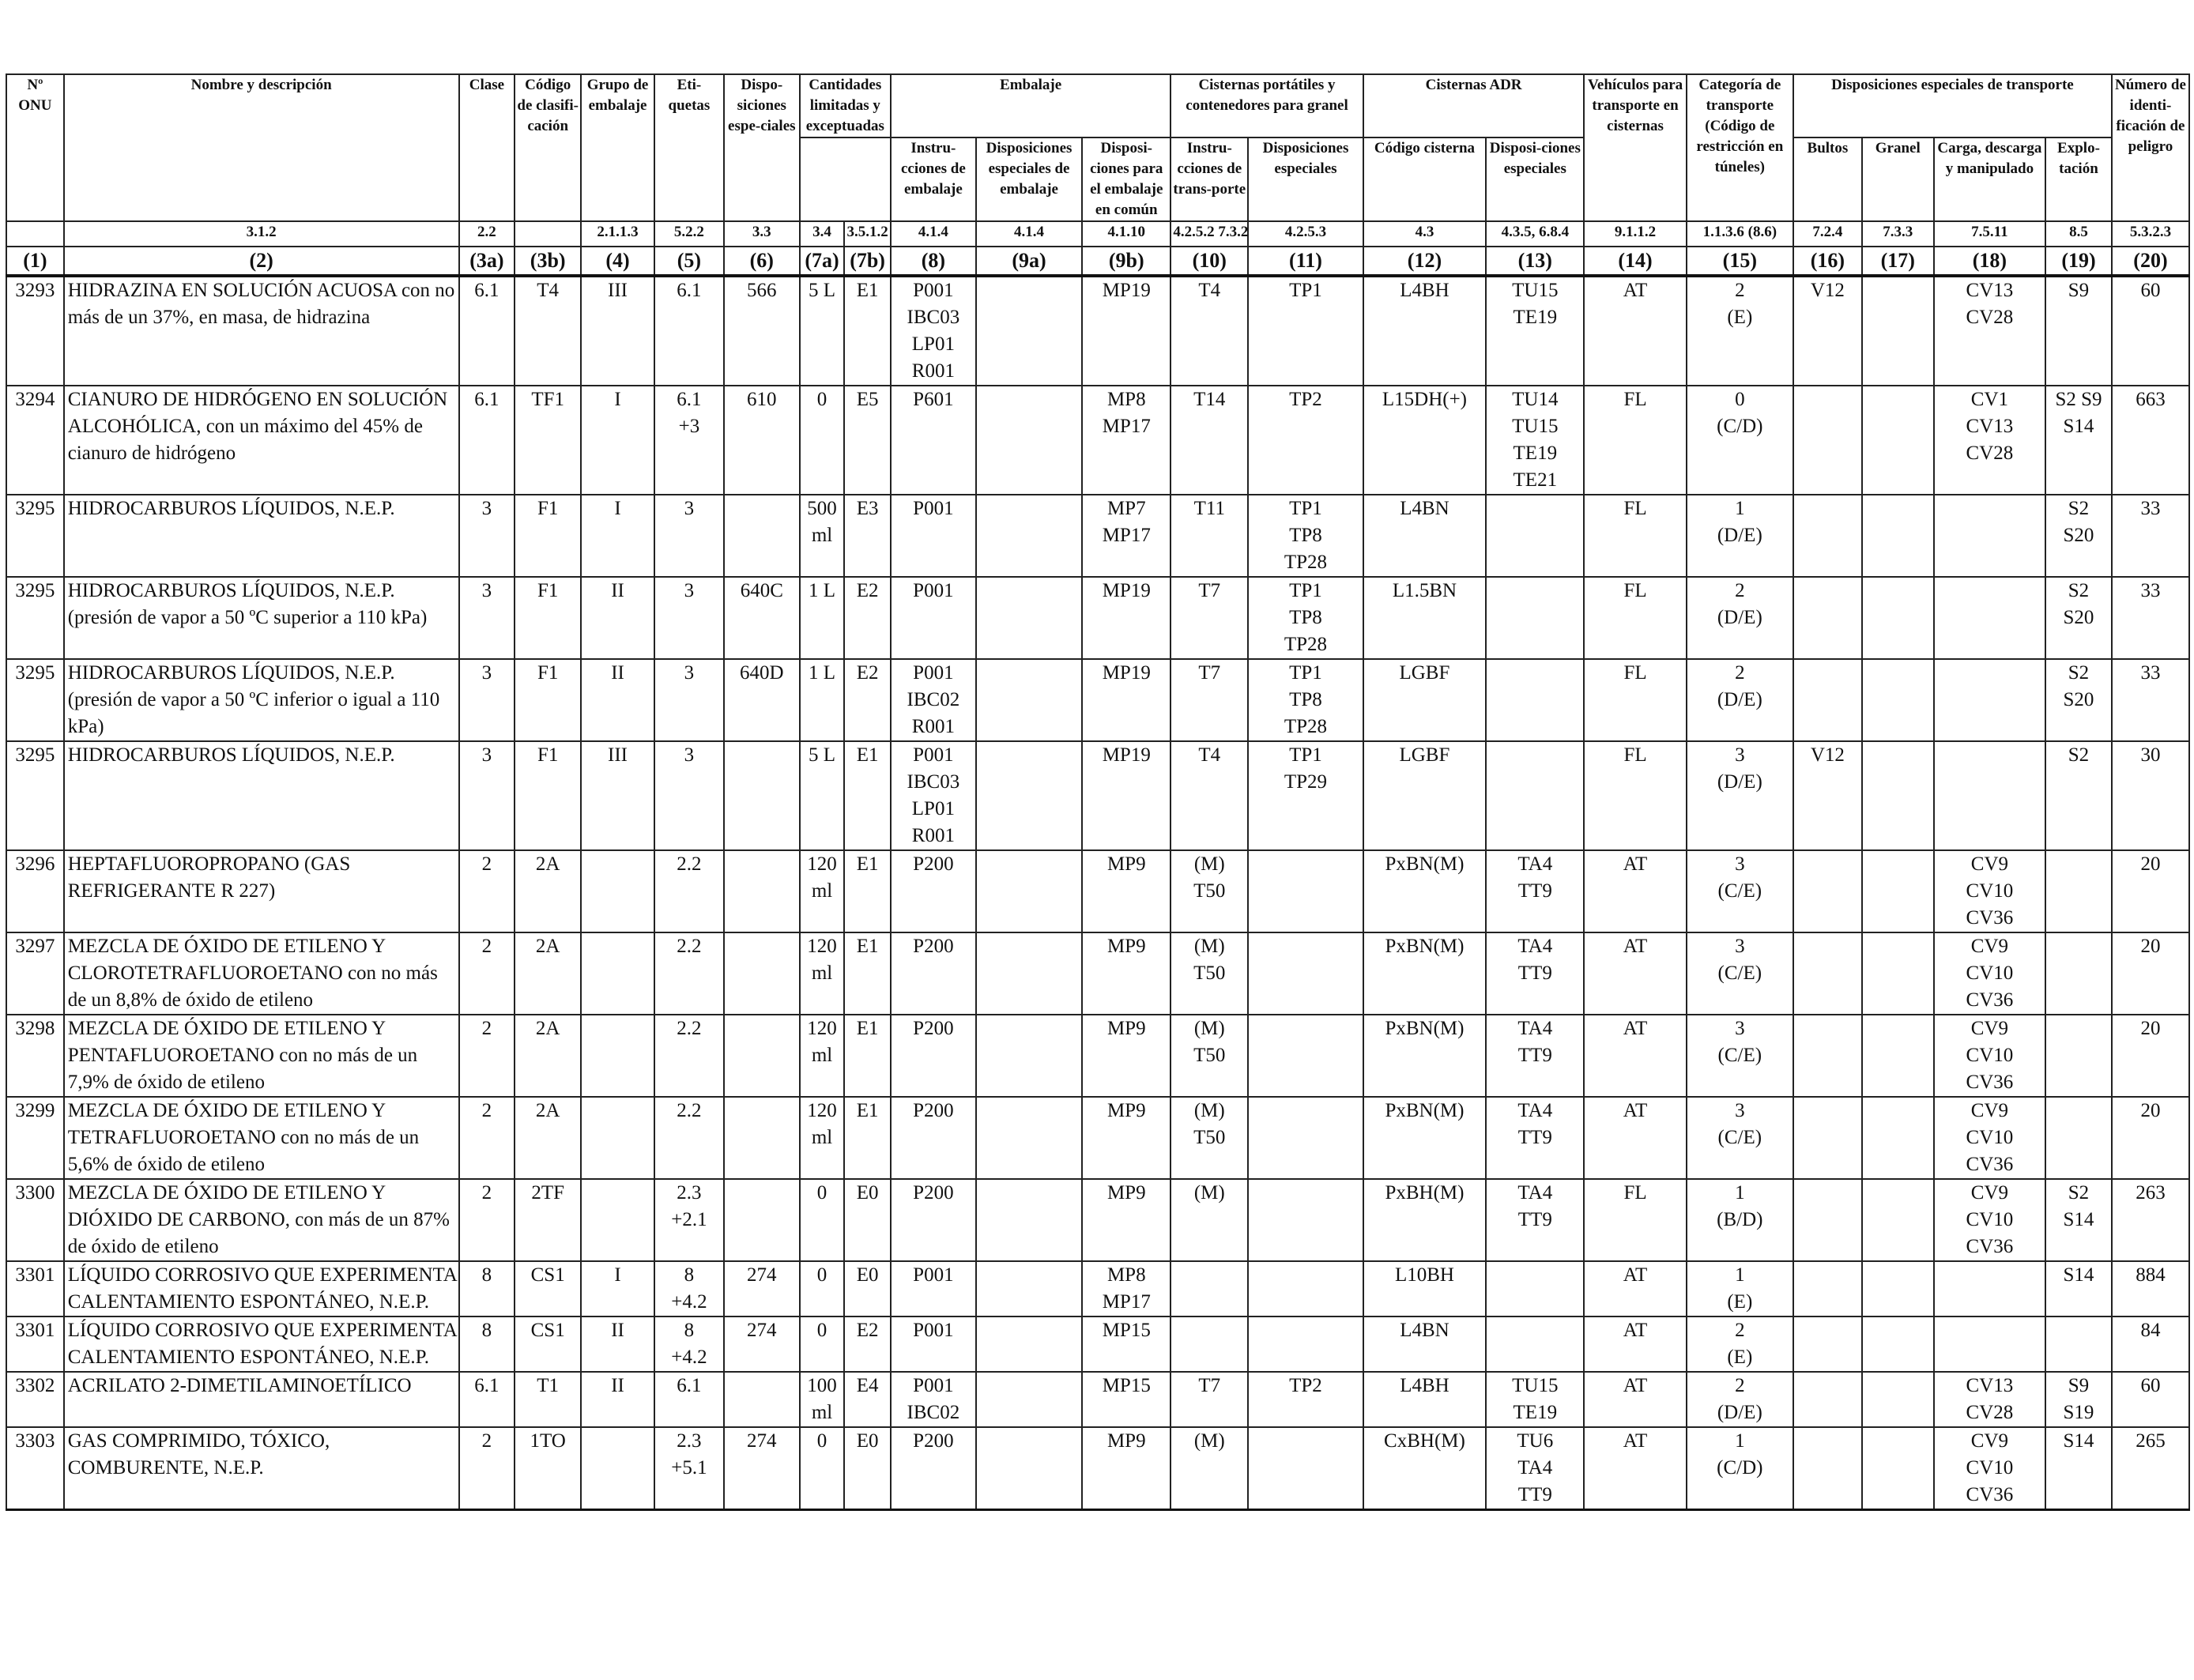 The width and height of the screenshot is (2194, 1680). What do you see at coordinates (1305, 590) in the screenshot?
I see `table-cell-line: TP1` at bounding box center [1305, 590].